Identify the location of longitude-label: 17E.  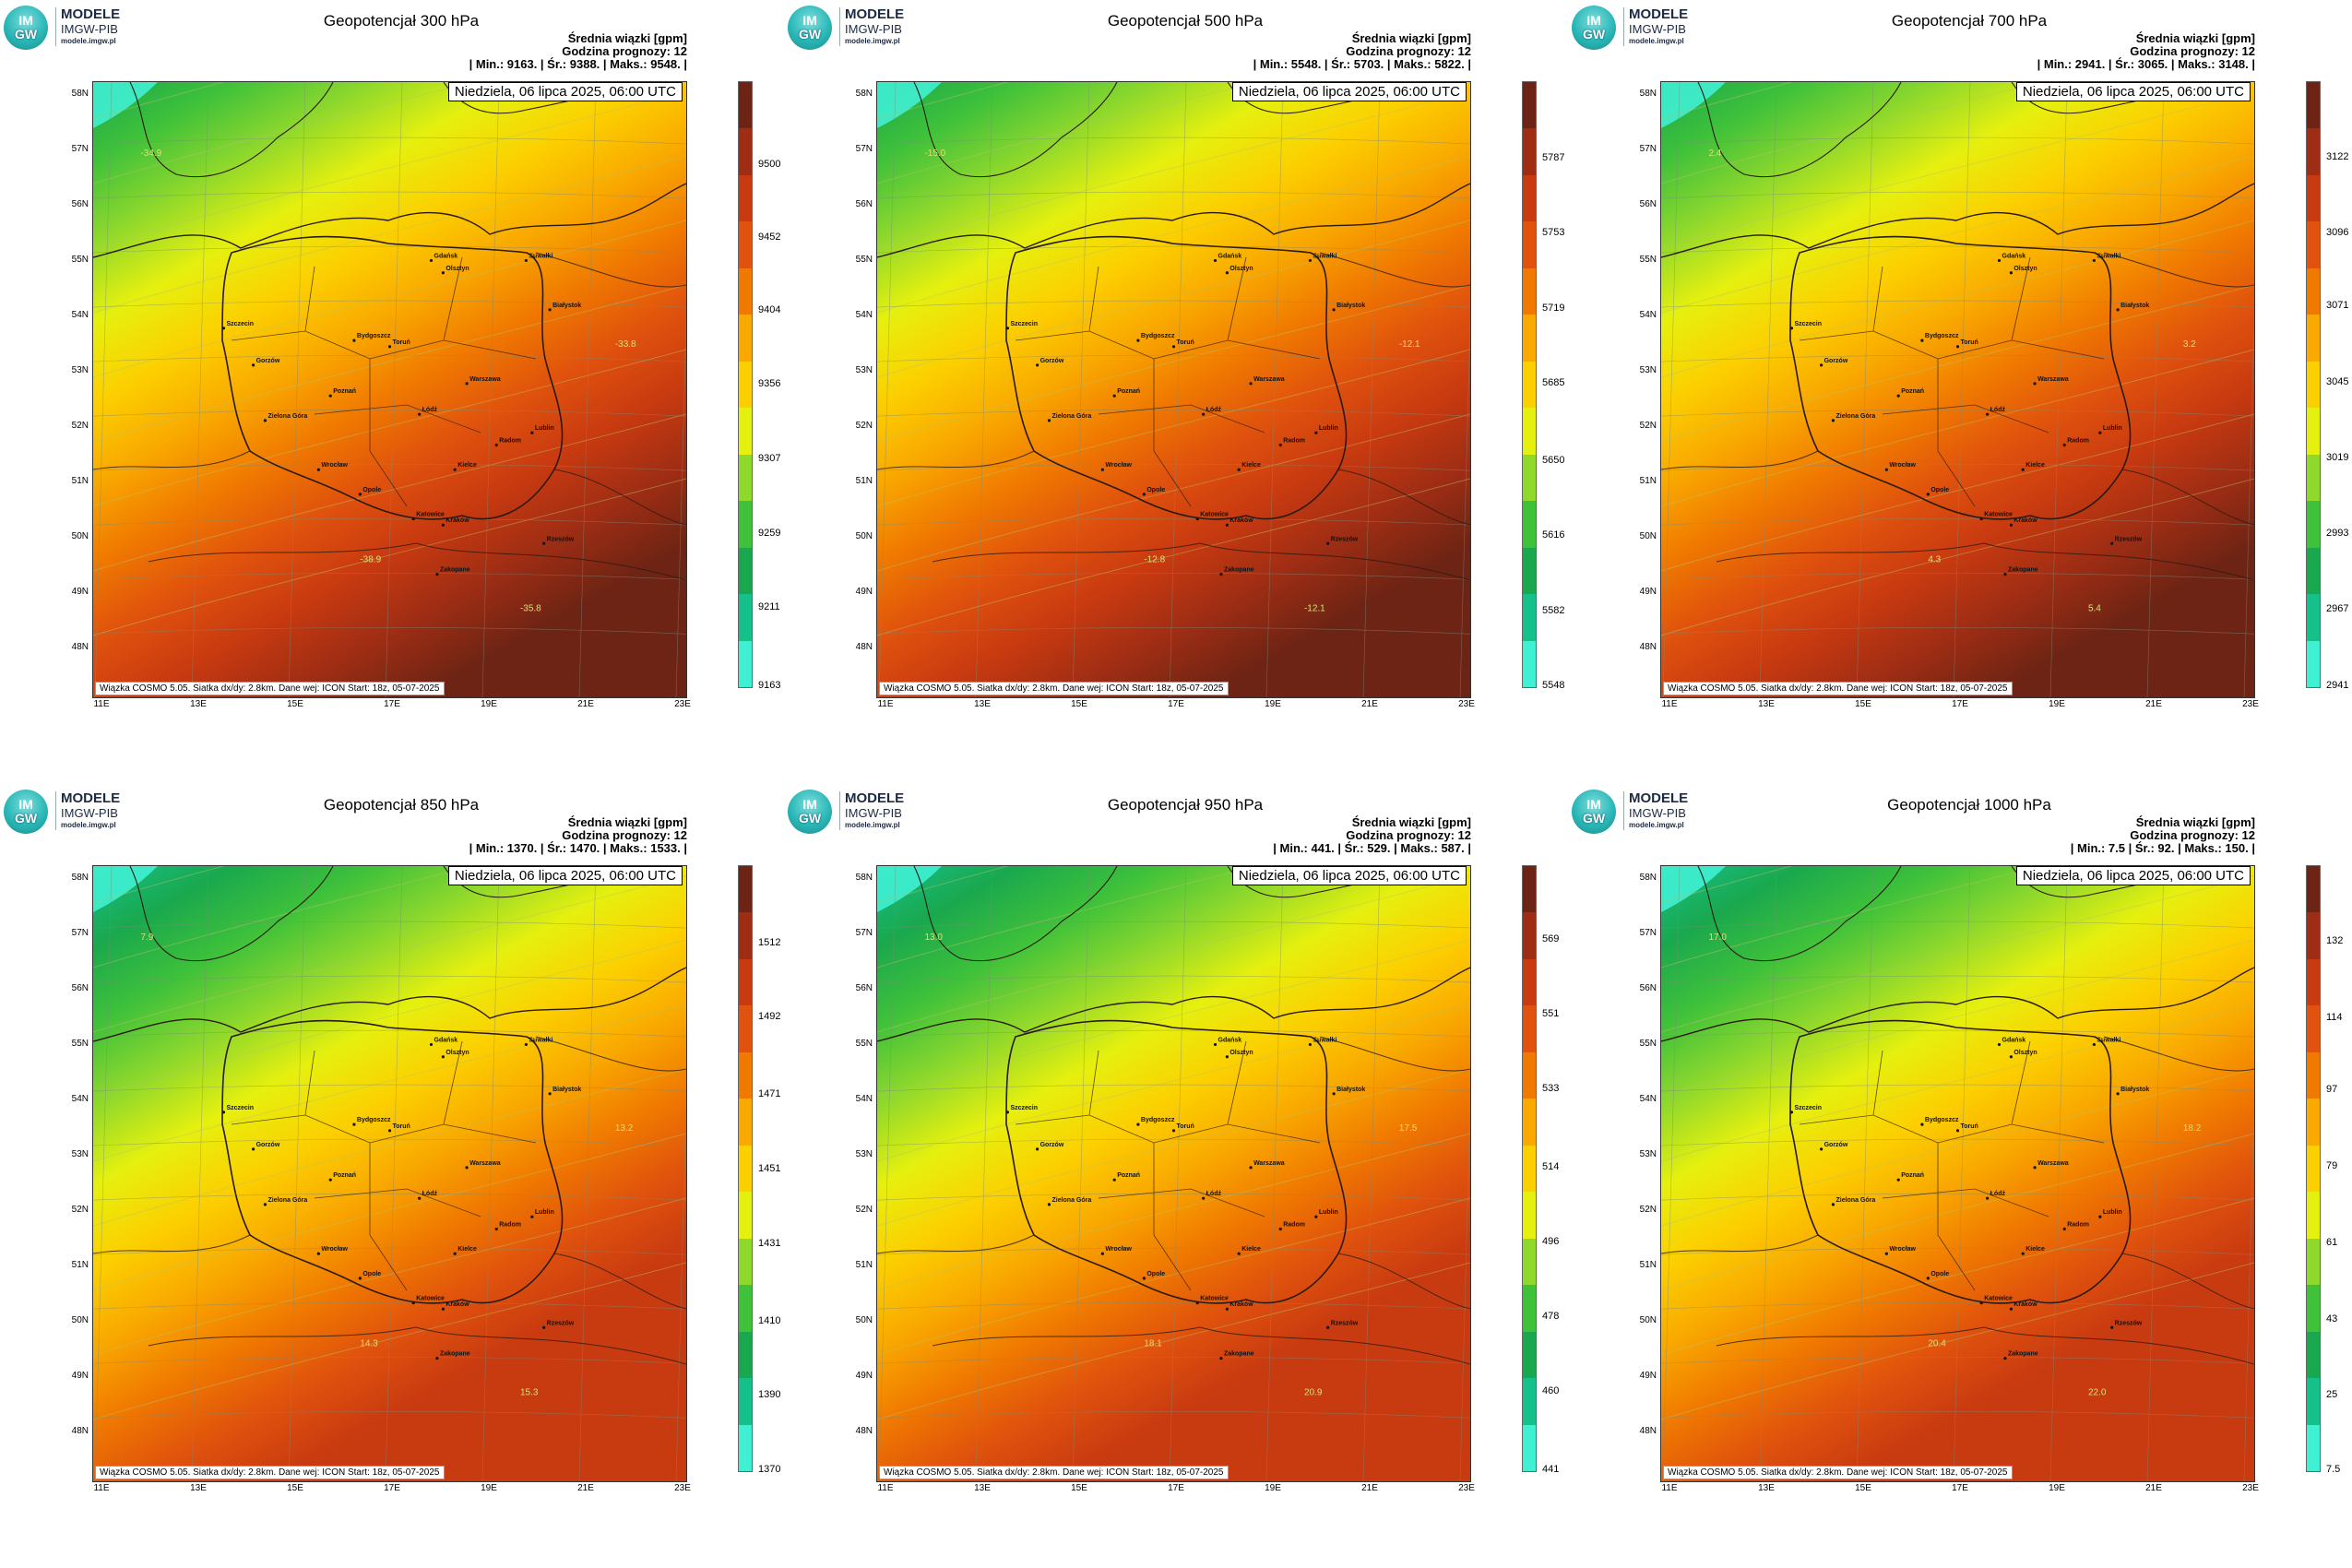
(1960, 704).